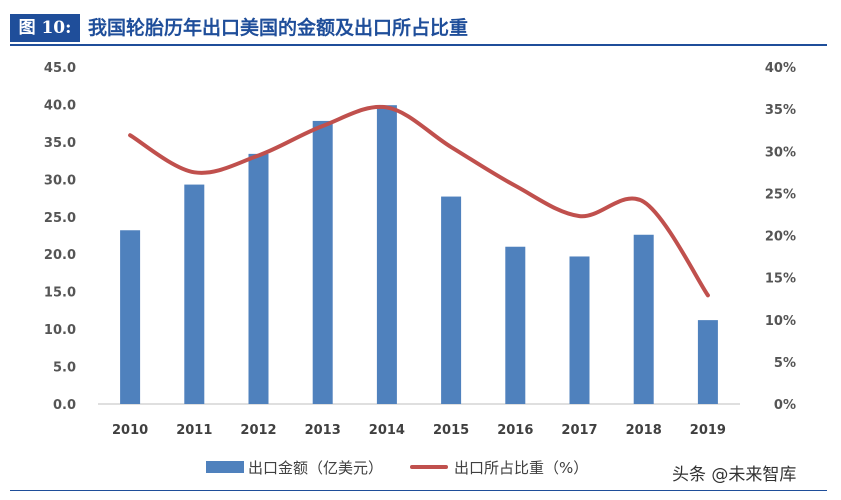  Describe the element at coordinates (194, 294) in the screenshot. I see `bar-2011` at that location.